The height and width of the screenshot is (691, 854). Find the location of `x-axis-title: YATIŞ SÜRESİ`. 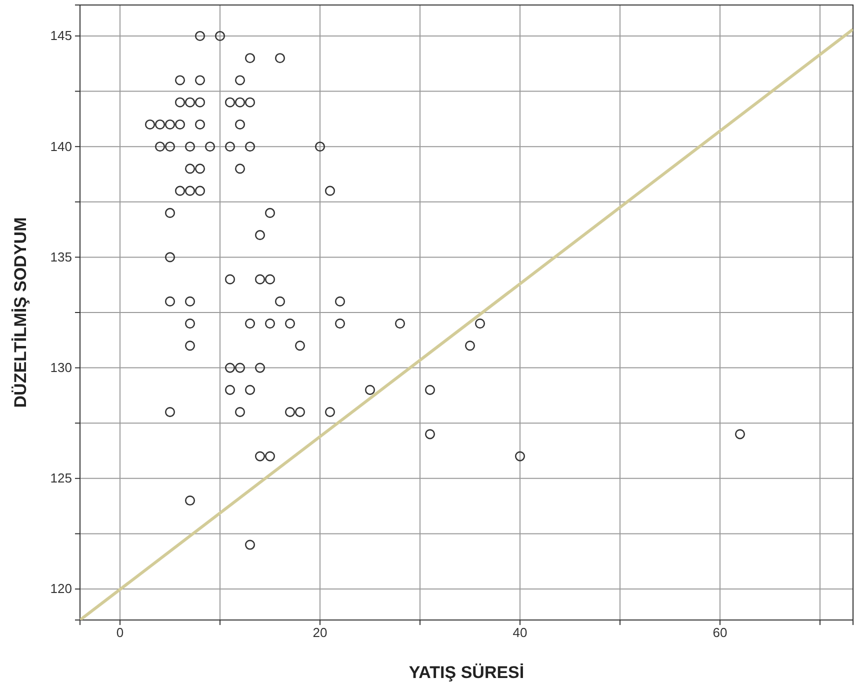

x-axis-title: YATIŞ SÜRESİ is located at coordinates (466, 672).